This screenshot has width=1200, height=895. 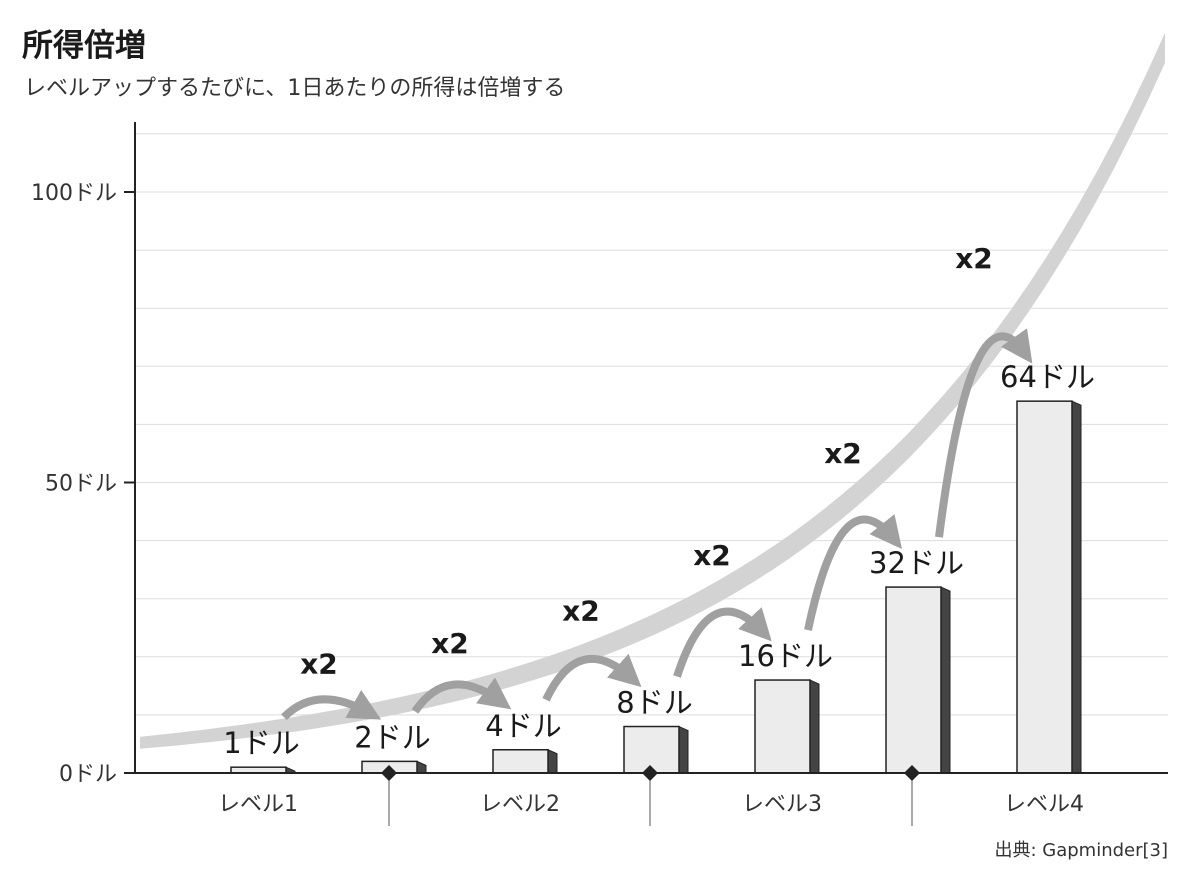 I want to click on x-group-label: レベル1, so click(x=258, y=804).